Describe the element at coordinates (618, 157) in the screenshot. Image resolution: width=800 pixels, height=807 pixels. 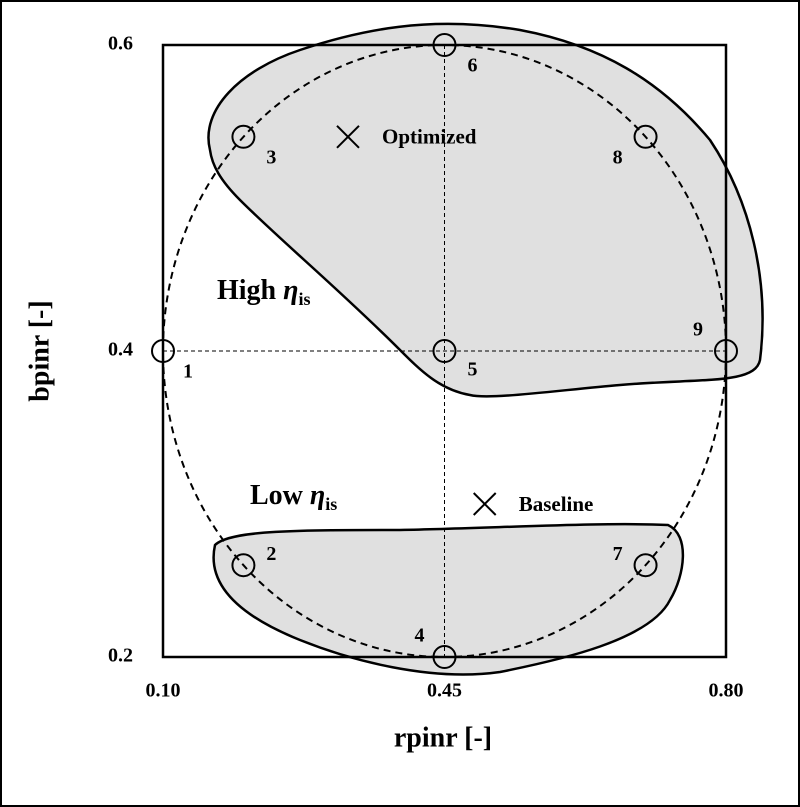
I see `point-label: 8` at that location.